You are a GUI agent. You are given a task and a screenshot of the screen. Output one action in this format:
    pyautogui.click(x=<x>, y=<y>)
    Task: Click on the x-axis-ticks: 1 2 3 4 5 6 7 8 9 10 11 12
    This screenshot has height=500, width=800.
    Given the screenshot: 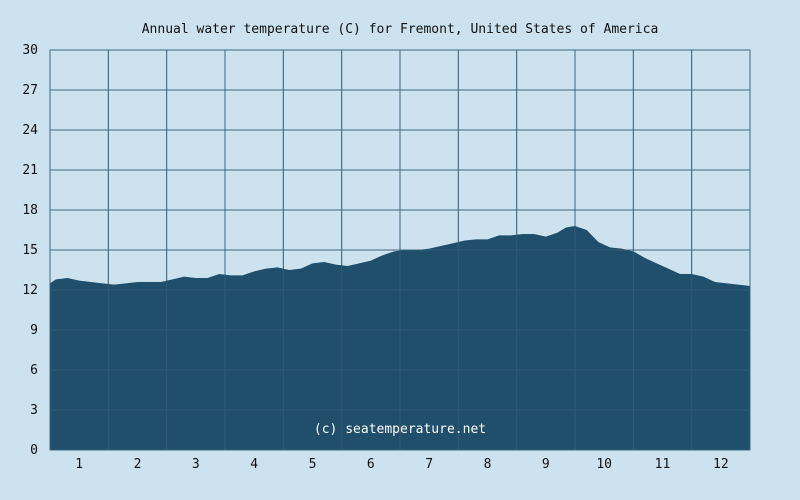 What is the action you would take?
    pyautogui.click(x=401, y=464)
    